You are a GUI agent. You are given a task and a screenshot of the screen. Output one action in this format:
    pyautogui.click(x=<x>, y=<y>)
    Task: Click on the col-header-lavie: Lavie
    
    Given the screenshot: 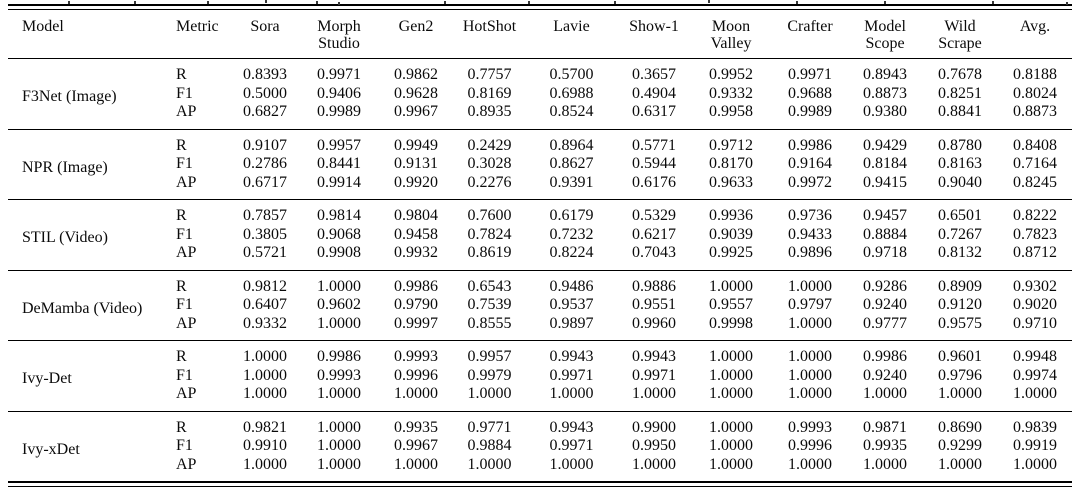 What is the action you would take?
    pyautogui.click(x=571, y=26)
    